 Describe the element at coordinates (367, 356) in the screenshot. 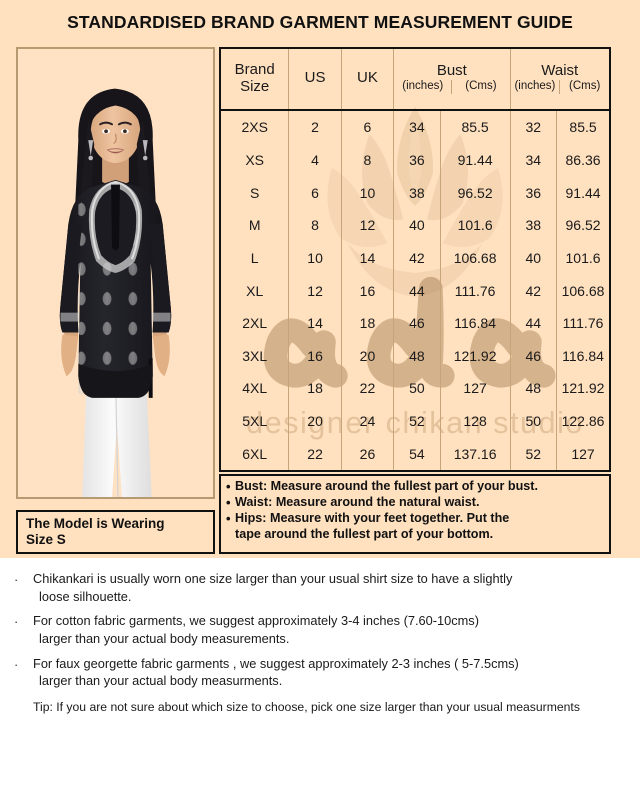

I see `cell-uk: 20` at that location.